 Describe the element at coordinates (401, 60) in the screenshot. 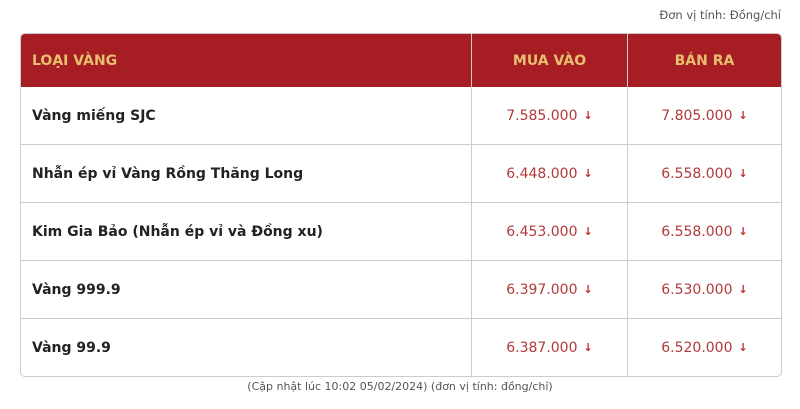

I see `table-header: LOẠI VÀNG MUA VÀO BÁN RA` at that location.